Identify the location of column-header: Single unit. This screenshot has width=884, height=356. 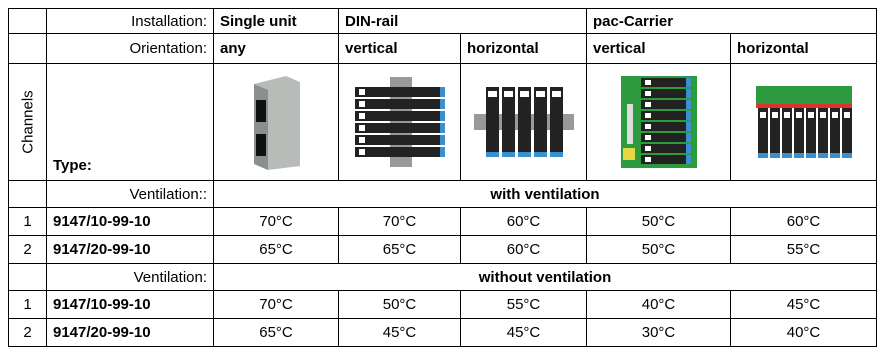
(276, 21).